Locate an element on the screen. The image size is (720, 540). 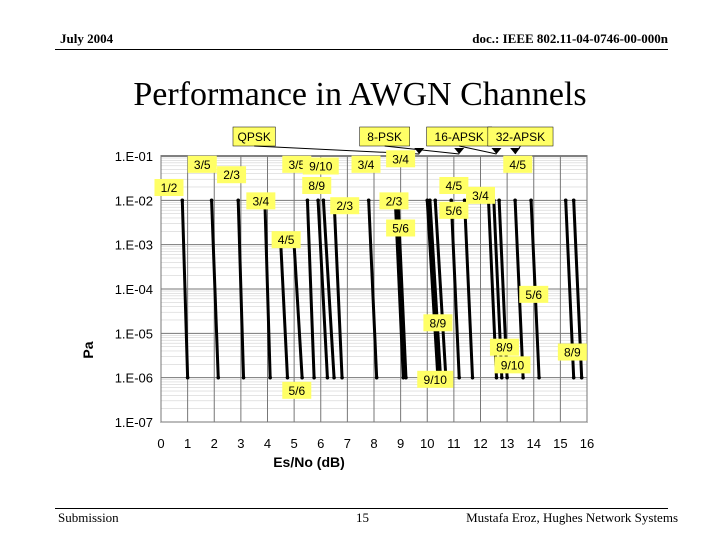
x-tick-label: 10 is located at coordinates (427, 443).